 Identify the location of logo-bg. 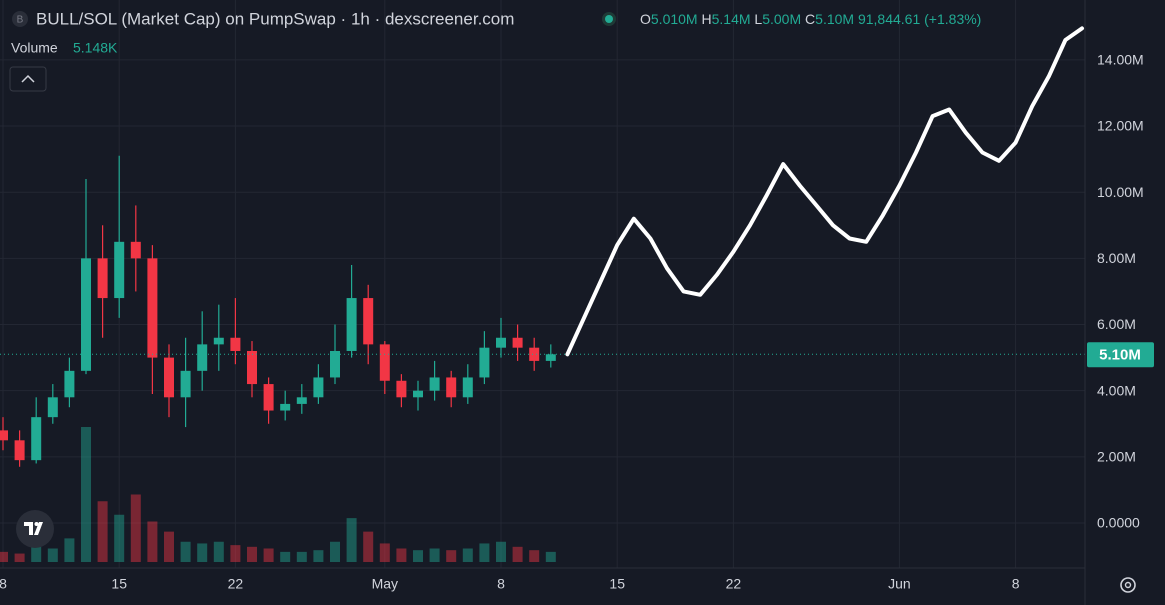
(35, 529).